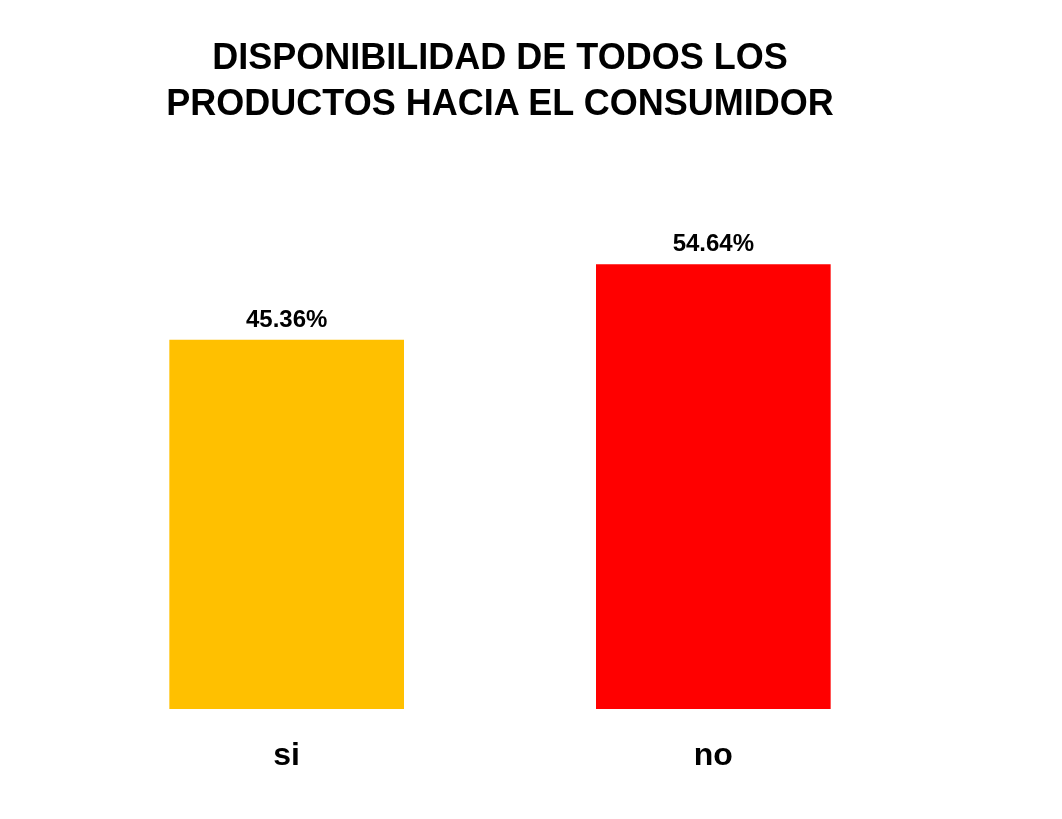  I want to click on chart-title: DISPONIBILIDAD DE TODOS LOS PRODUCTOS HACIA EL CONSUMIDOR, so click(500, 79).